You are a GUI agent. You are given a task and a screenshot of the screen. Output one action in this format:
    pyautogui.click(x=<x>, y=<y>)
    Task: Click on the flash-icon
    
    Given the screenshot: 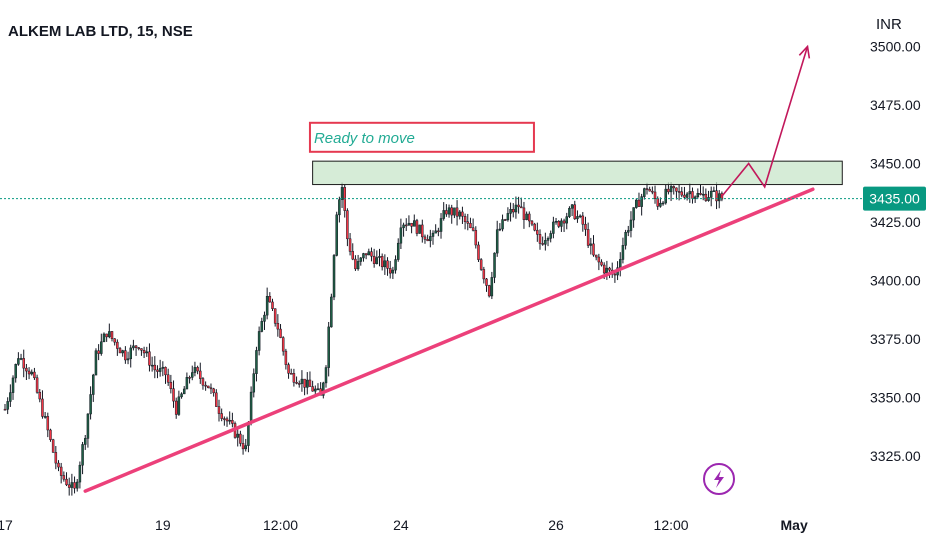 What is the action you would take?
    pyautogui.click(x=719, y=479)
    